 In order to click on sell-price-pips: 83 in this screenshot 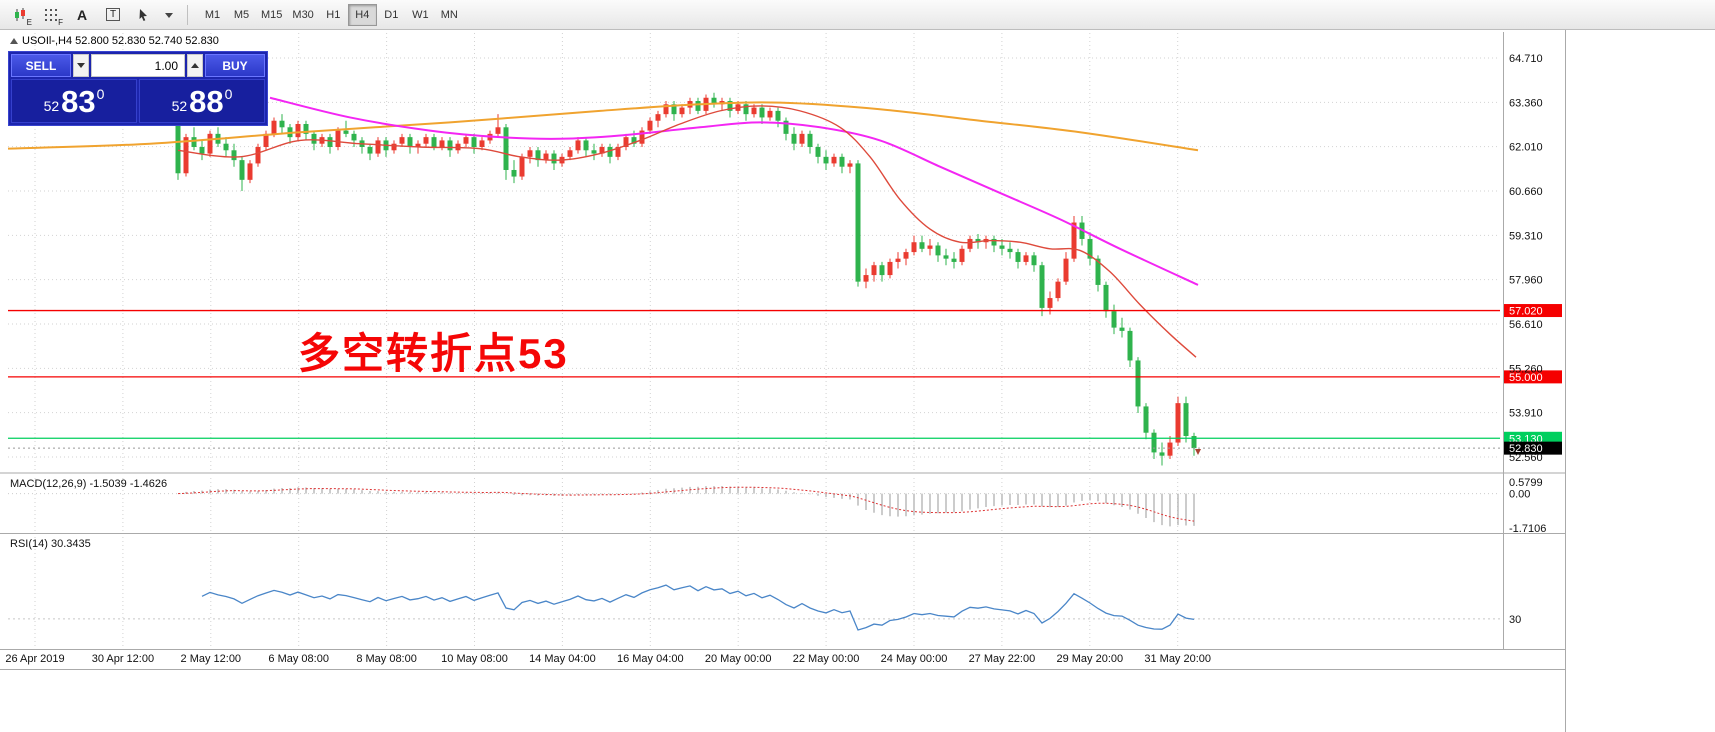, I will do `click(78, 101)`.